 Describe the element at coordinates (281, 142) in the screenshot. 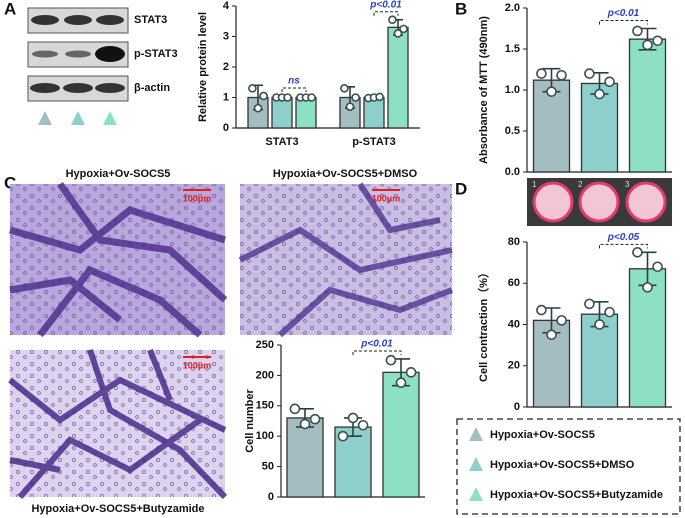

I see `x-tick-label: STAT3` at that location.